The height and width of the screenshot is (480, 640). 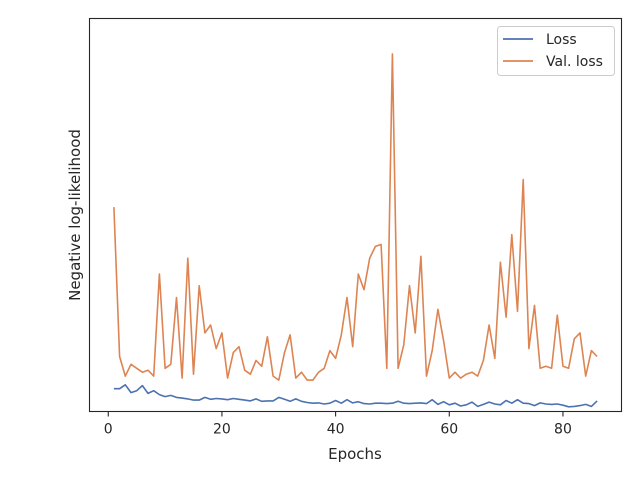 What do you see at coordinates (222, 430) in the screenshot?
I see `x-tick-label: 20` at bounding box center [222, 430].